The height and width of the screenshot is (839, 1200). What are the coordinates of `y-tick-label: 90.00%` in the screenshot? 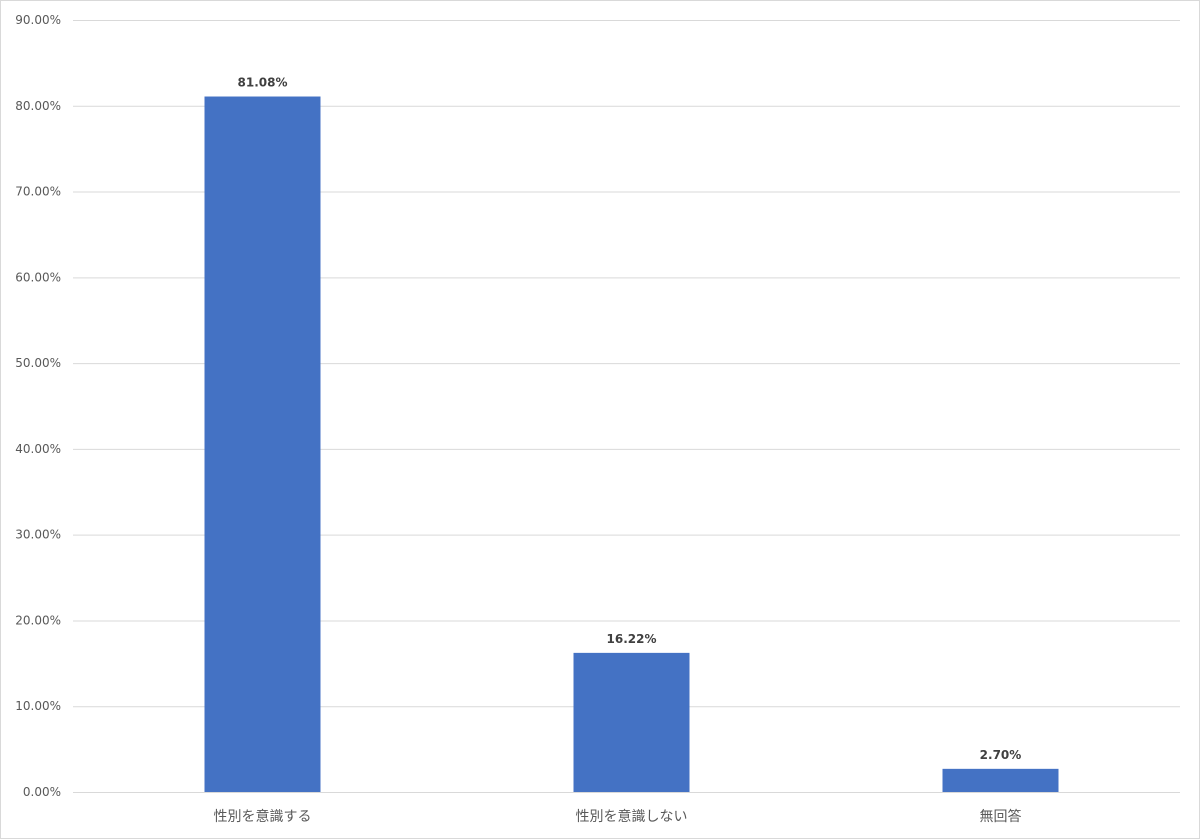 It's located at (38, 20).